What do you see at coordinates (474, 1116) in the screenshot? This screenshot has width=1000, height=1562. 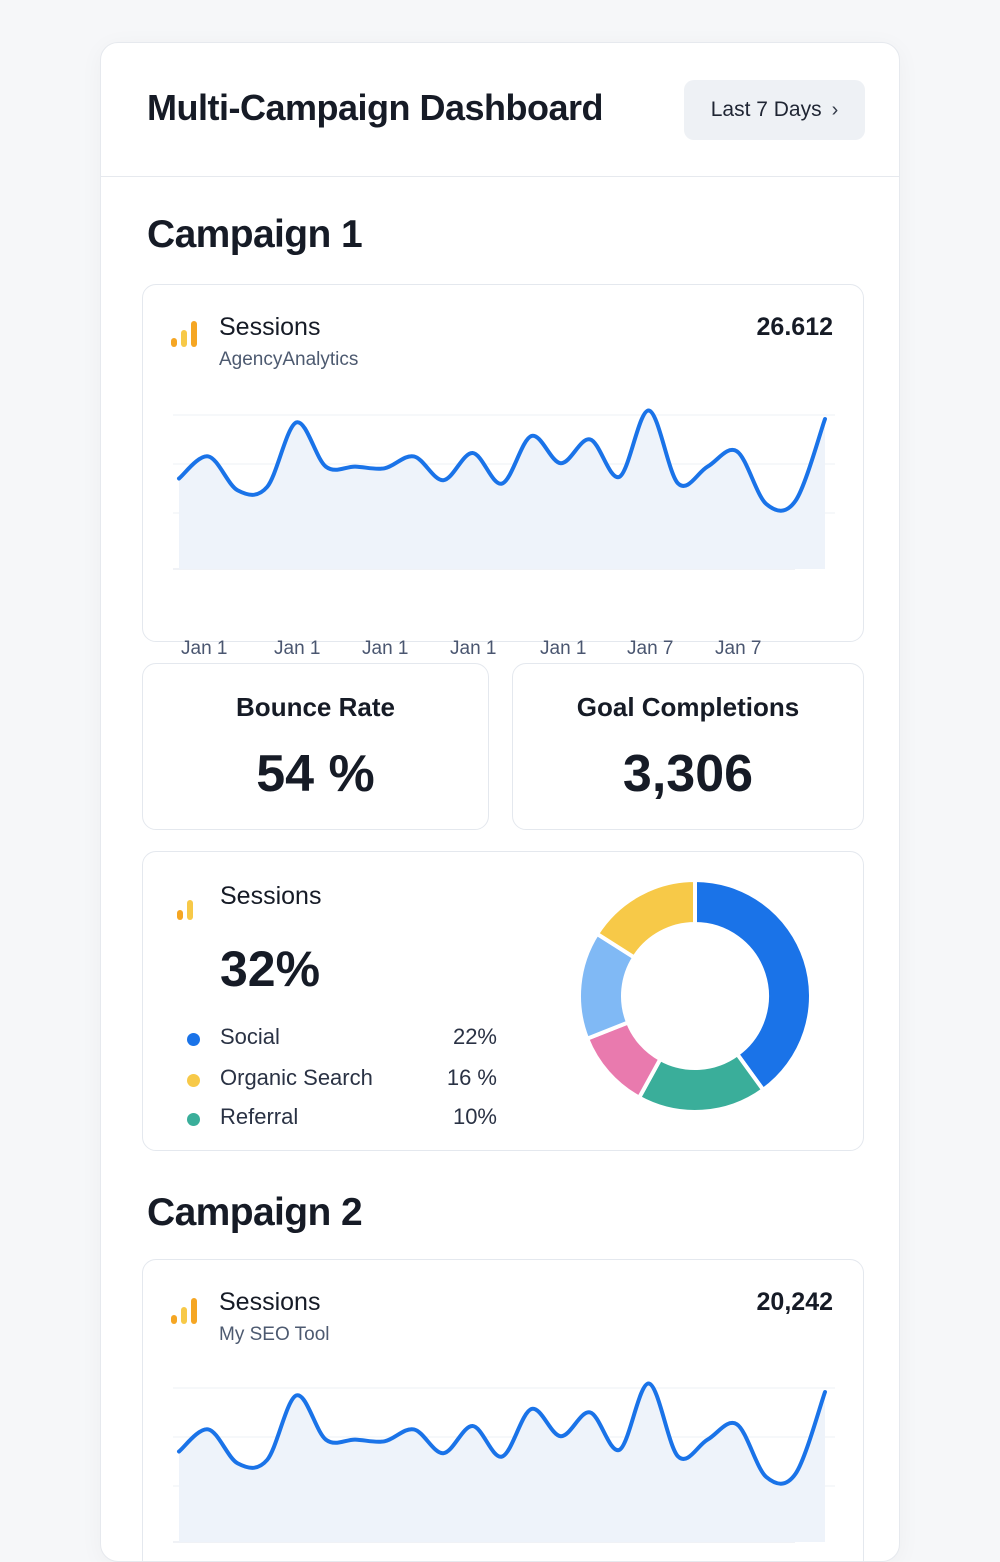 I see `legend-percent: 10%` at bounding box center [474, 1116].